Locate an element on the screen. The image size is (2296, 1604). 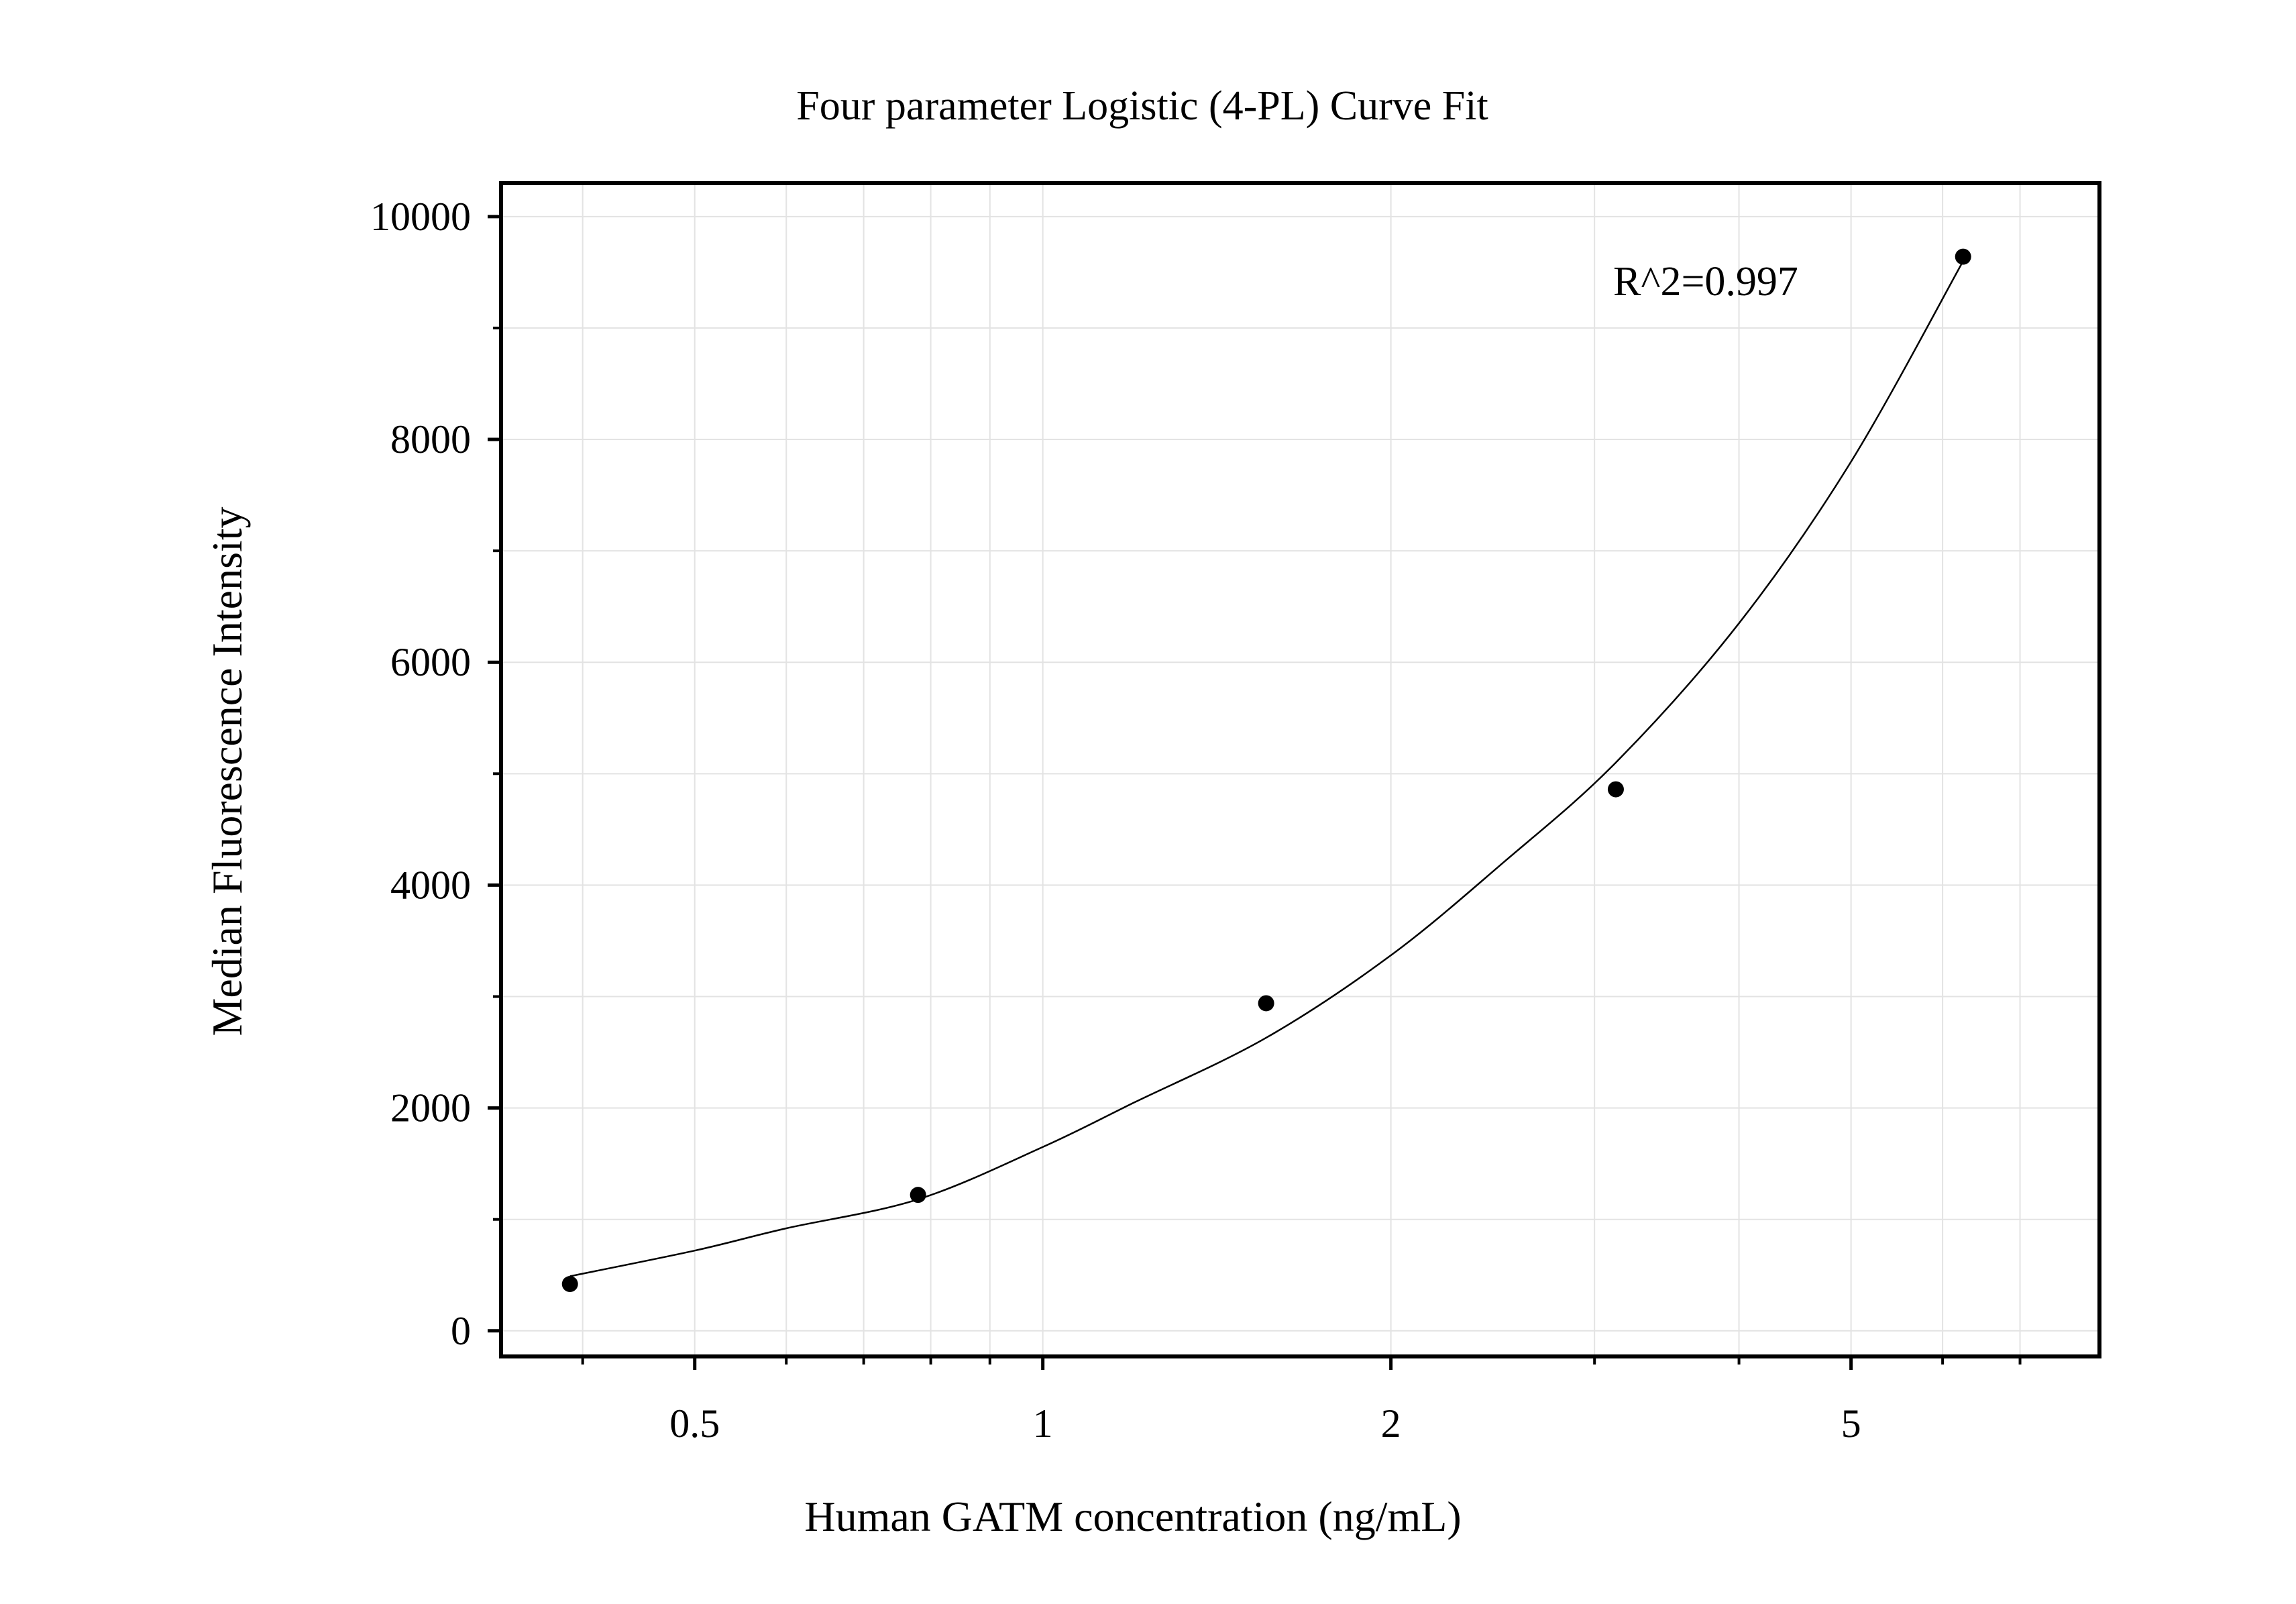
x-axis-label: Human GATM concentration (ng/mL) is located at coordinates (1132, 1516).